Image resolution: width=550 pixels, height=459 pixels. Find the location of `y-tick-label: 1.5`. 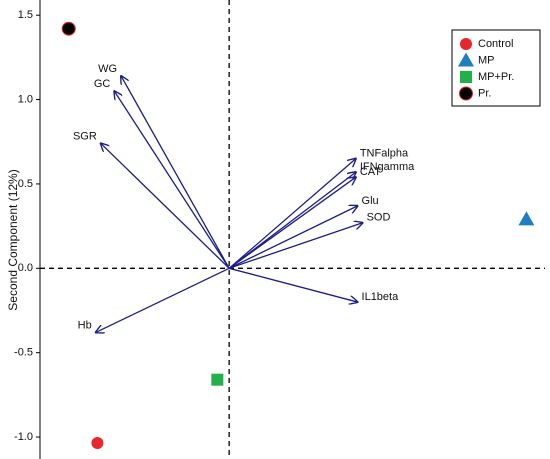

y-tick-label: 1.5 is located at coordinates (25, 15).